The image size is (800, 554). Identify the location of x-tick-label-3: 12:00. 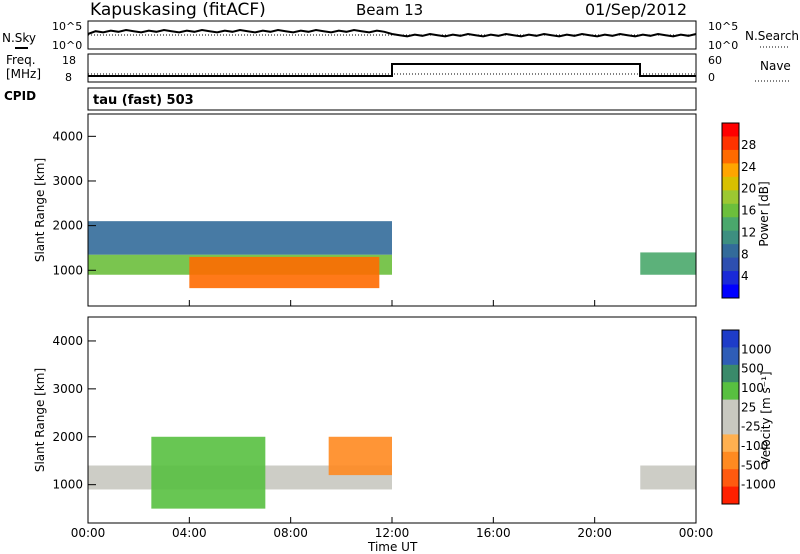
(392, 533).